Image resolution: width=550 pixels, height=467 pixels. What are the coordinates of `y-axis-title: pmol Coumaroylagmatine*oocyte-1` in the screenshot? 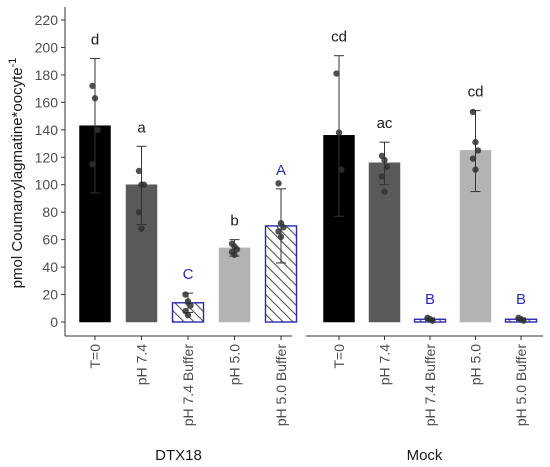 It's located at (16, 173).